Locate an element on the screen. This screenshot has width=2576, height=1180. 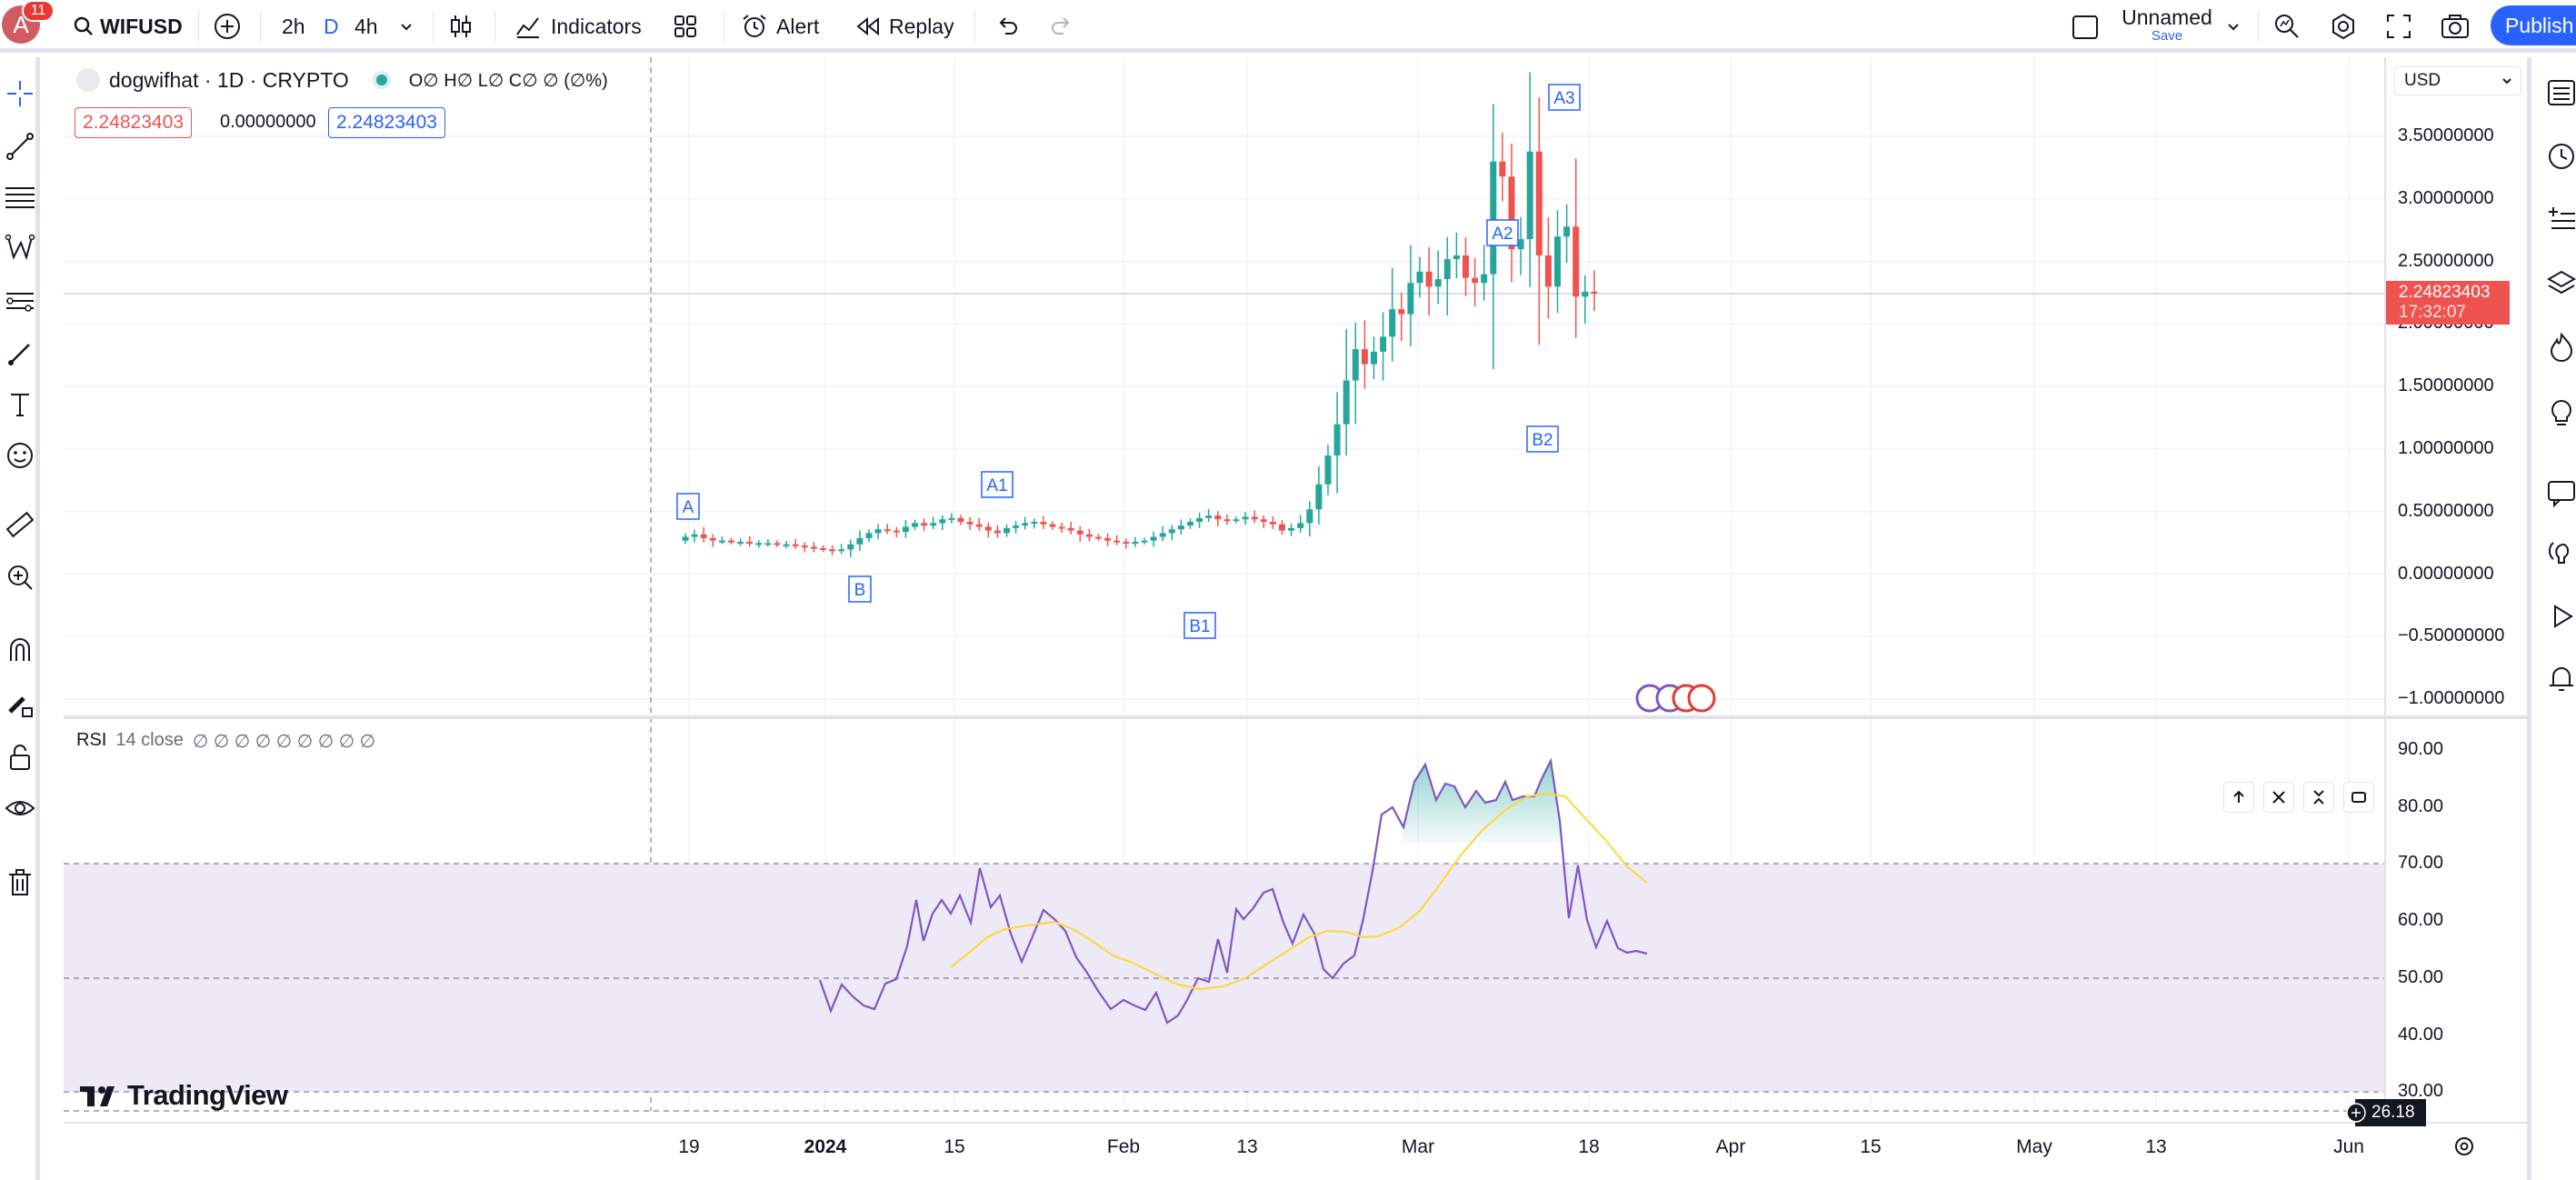
rsi-tick-label: 40.00 is located at coordinates (2421, 1034).